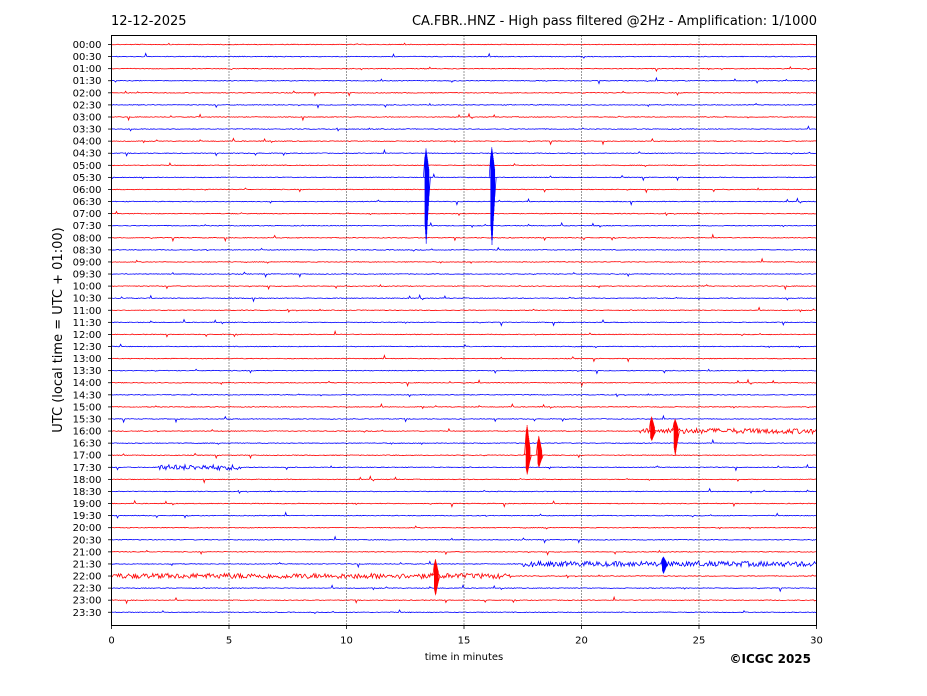 The height and width of the screenshot is (696, 927). Describe the element at coordinates (87, 202) in the screenshot. I see `y-tick-label: 06:30` at that location.